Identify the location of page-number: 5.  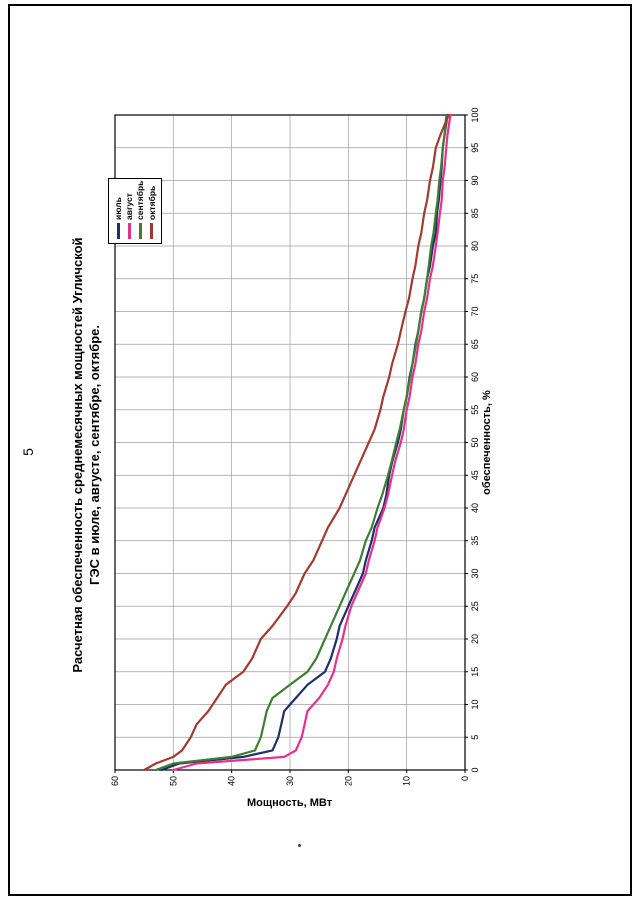
(27, 452).